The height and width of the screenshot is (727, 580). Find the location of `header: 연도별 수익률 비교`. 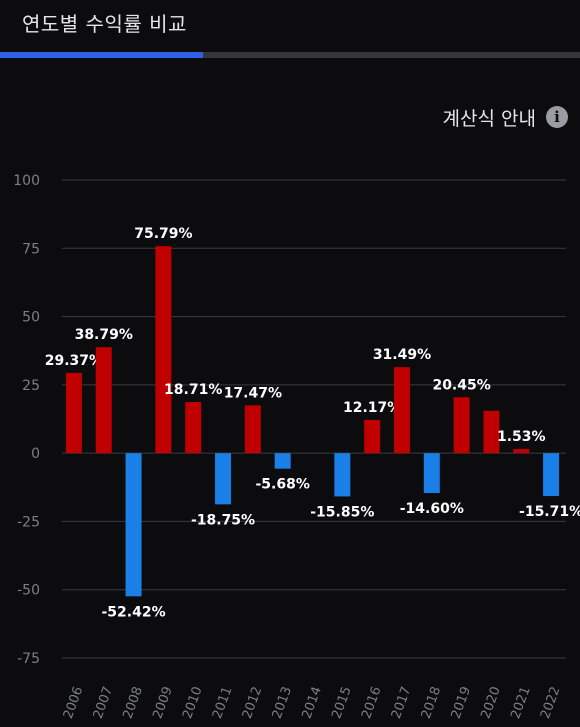

header: 연도별 수익률 비교 is located at coordinates (290, 26).